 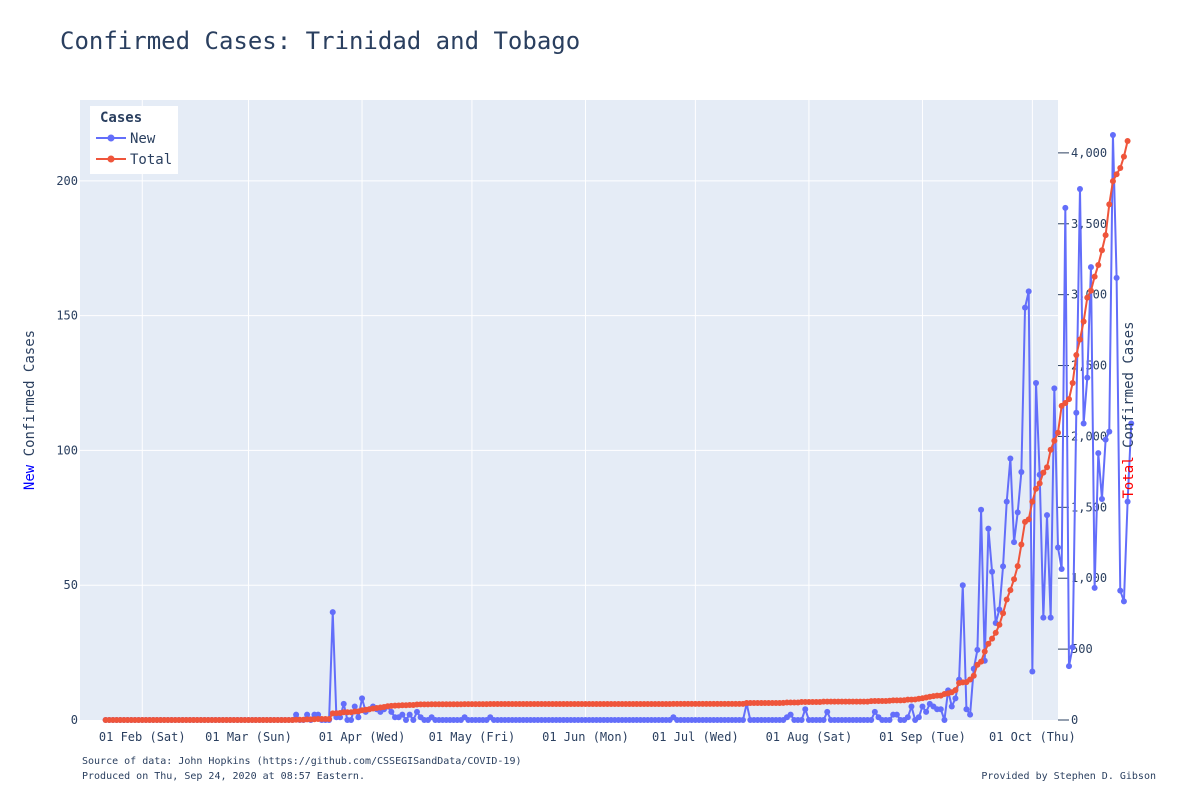 I want to click on y-right-tick-label: 1,500, so click(x=1089, y=507).